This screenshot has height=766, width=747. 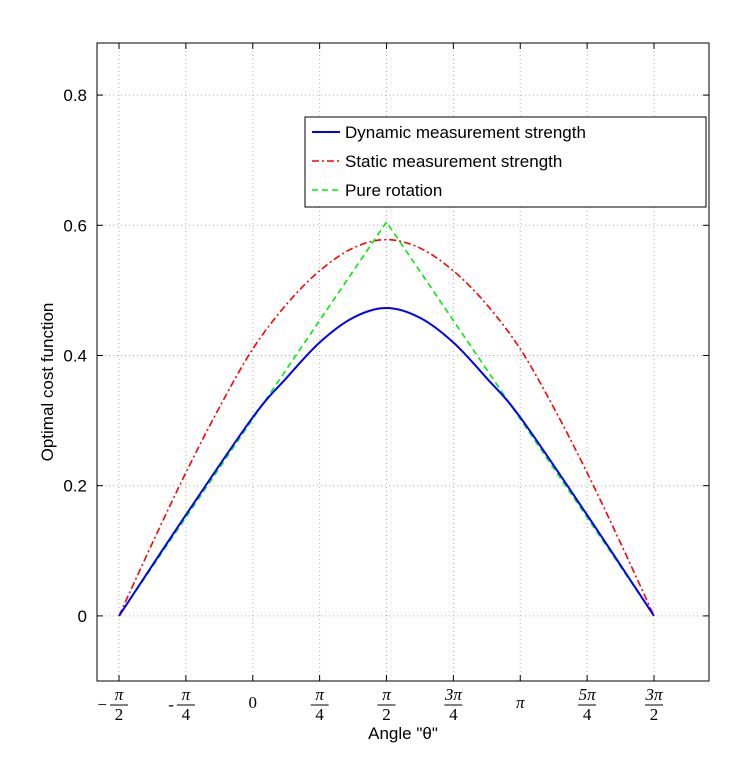 I want to click on x-tick-numerator-5: 3π, so click(x=453, y=694).